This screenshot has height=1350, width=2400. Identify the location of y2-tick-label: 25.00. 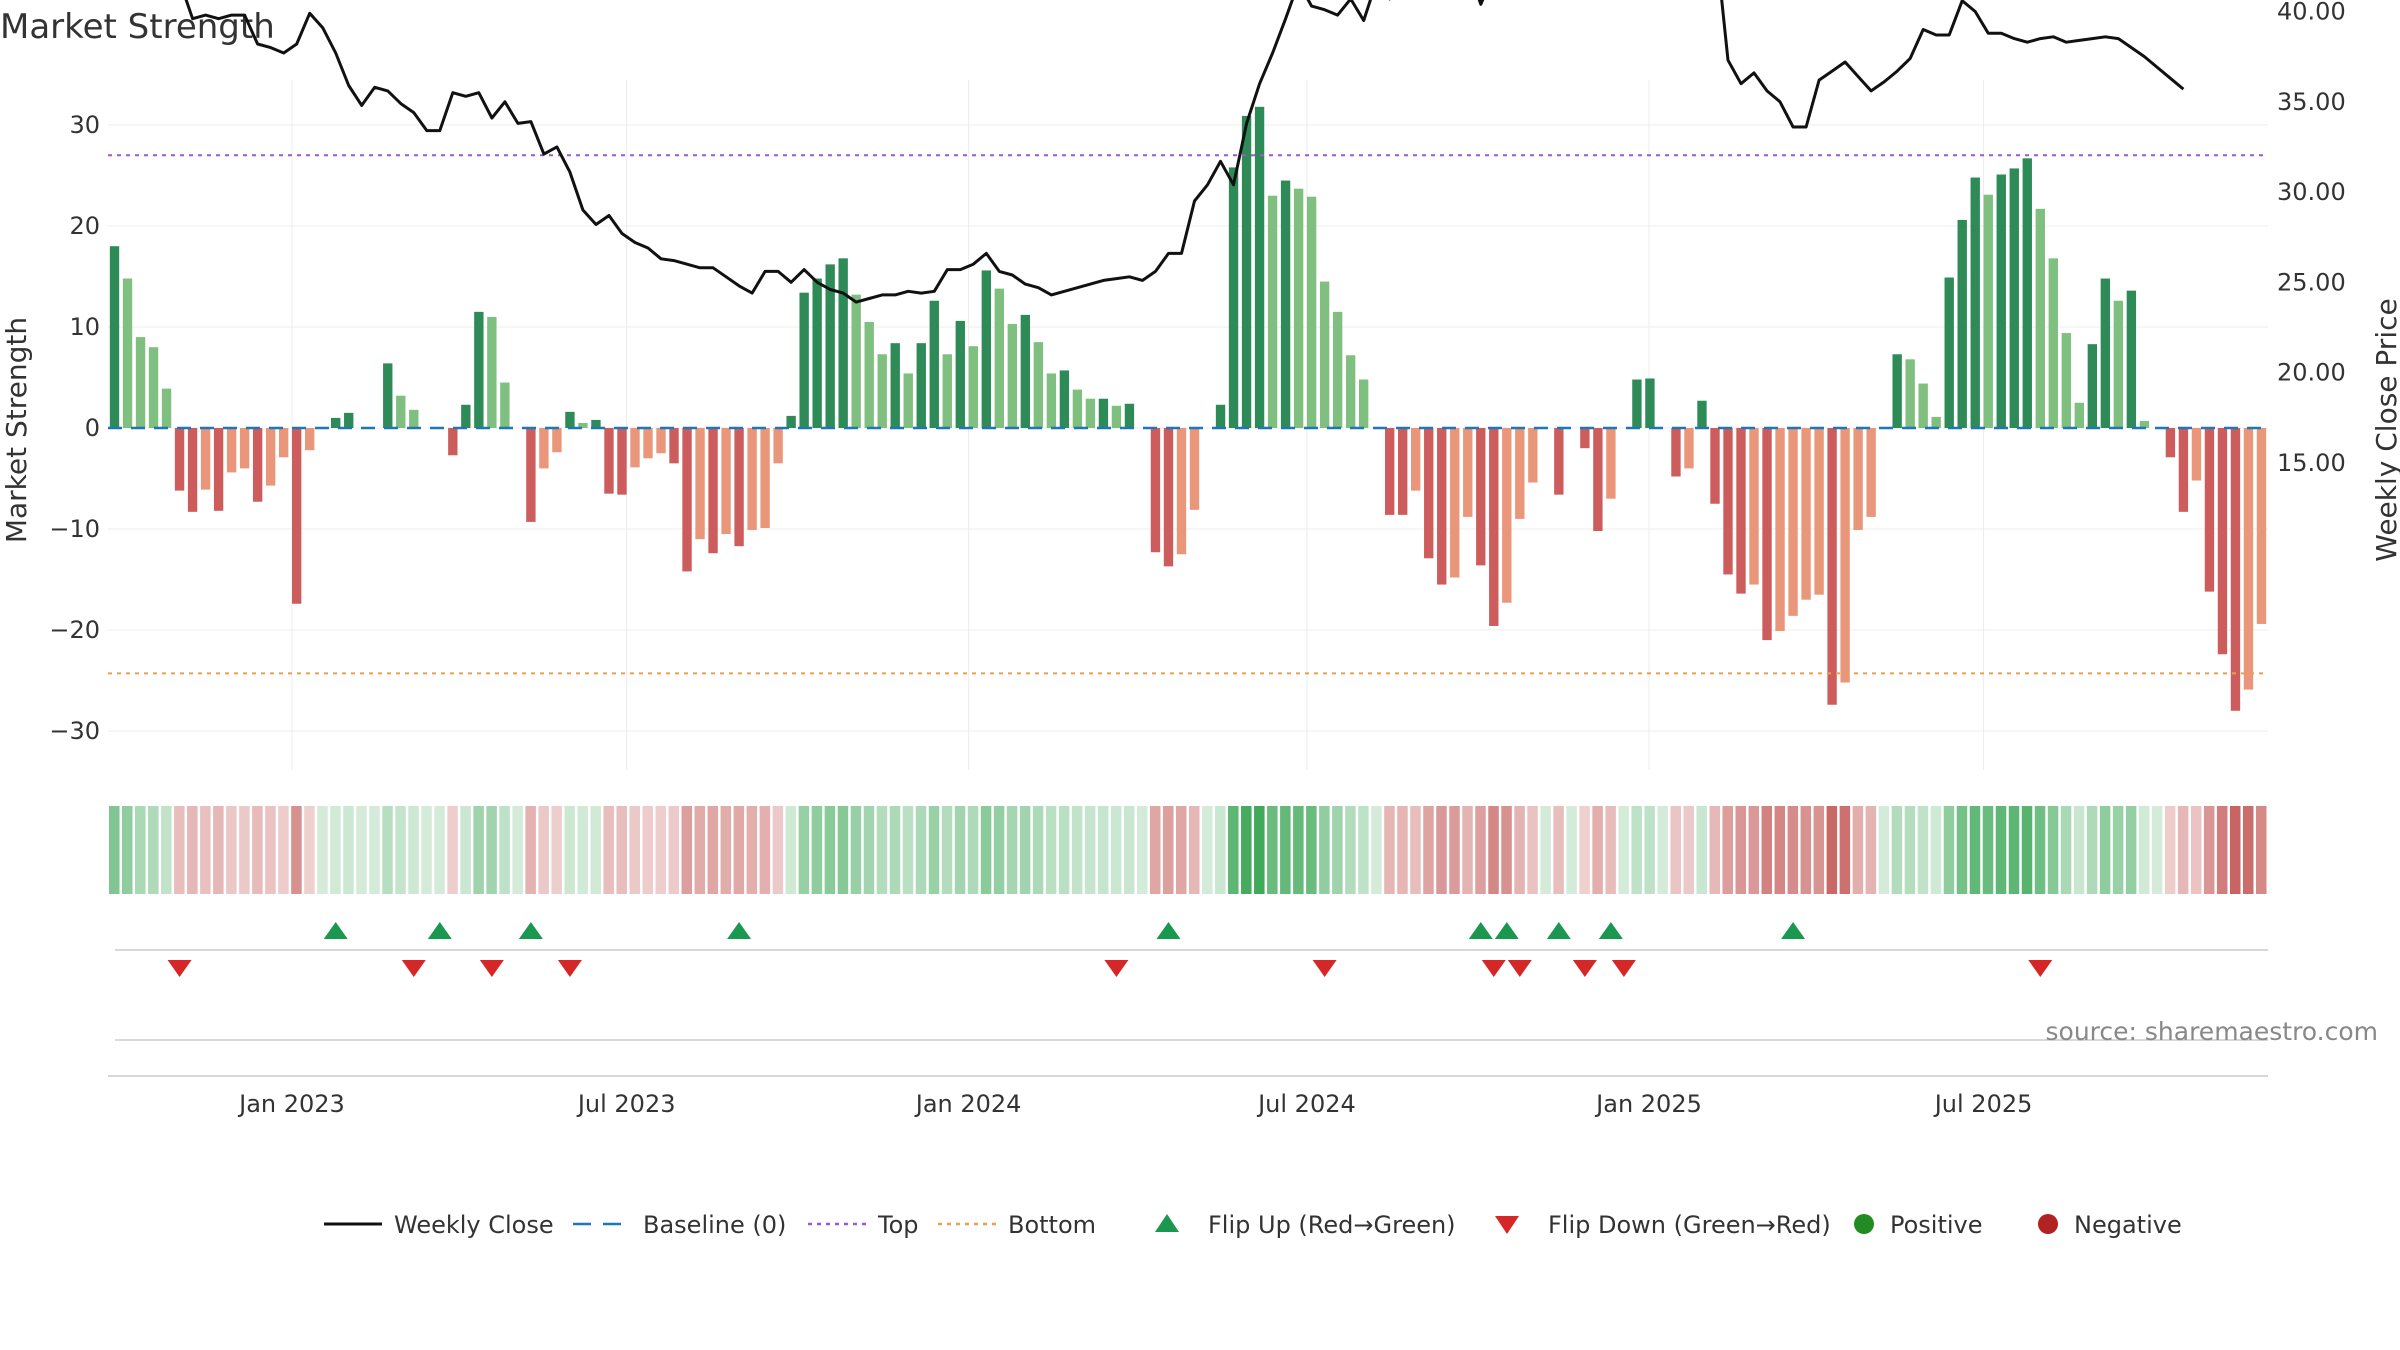
(2311, 282).